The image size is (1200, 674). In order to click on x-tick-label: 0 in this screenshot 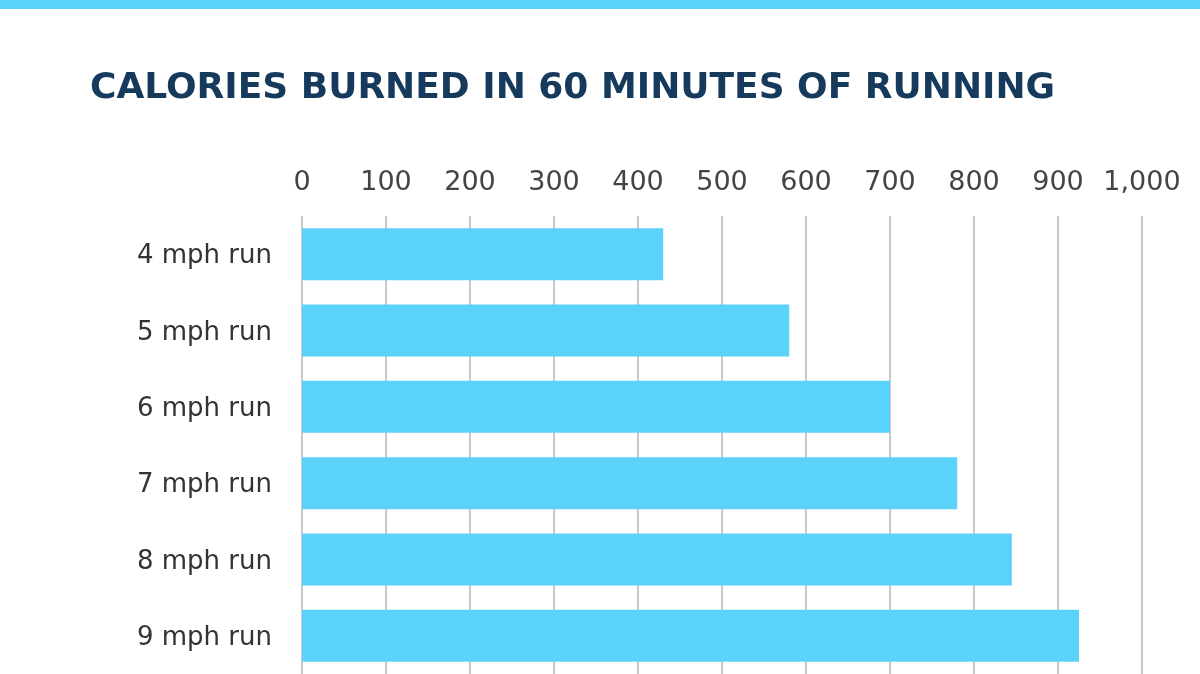, I will do `click(302, 180)`.